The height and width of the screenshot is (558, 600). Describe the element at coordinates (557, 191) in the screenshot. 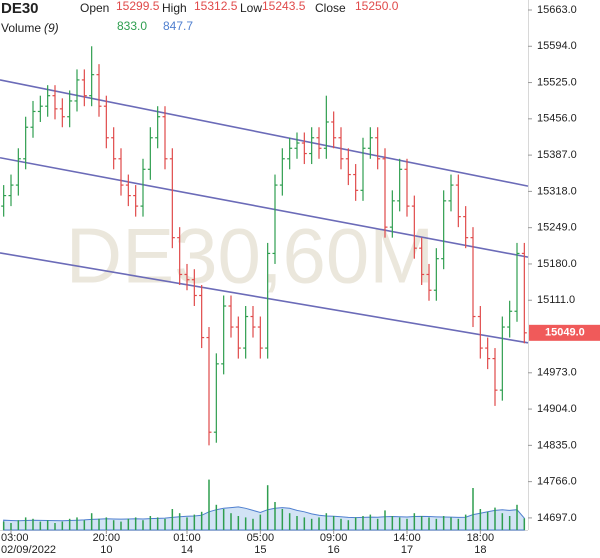

I see `y-tick-label: 15318.0` at that location.